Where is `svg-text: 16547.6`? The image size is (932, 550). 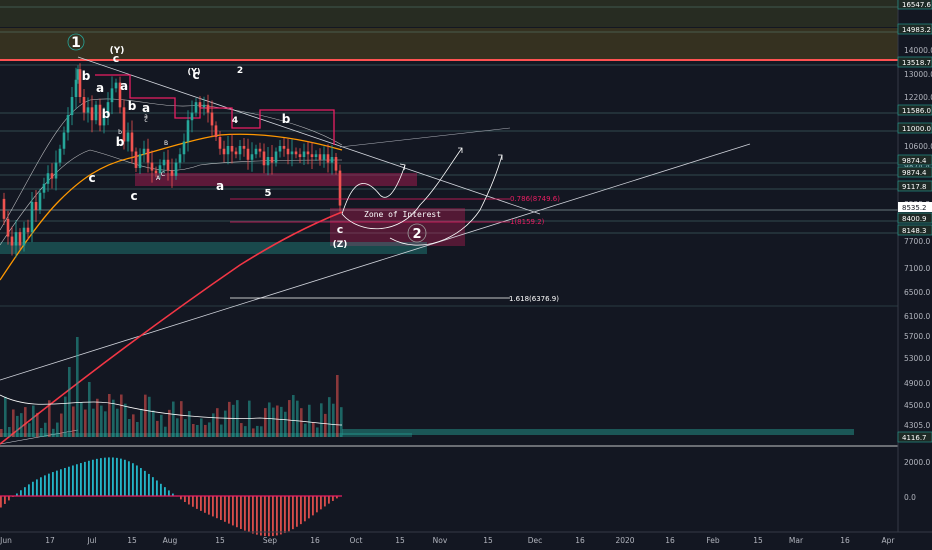 svg-text: 16547.6 is located at coordinates (916, 5).